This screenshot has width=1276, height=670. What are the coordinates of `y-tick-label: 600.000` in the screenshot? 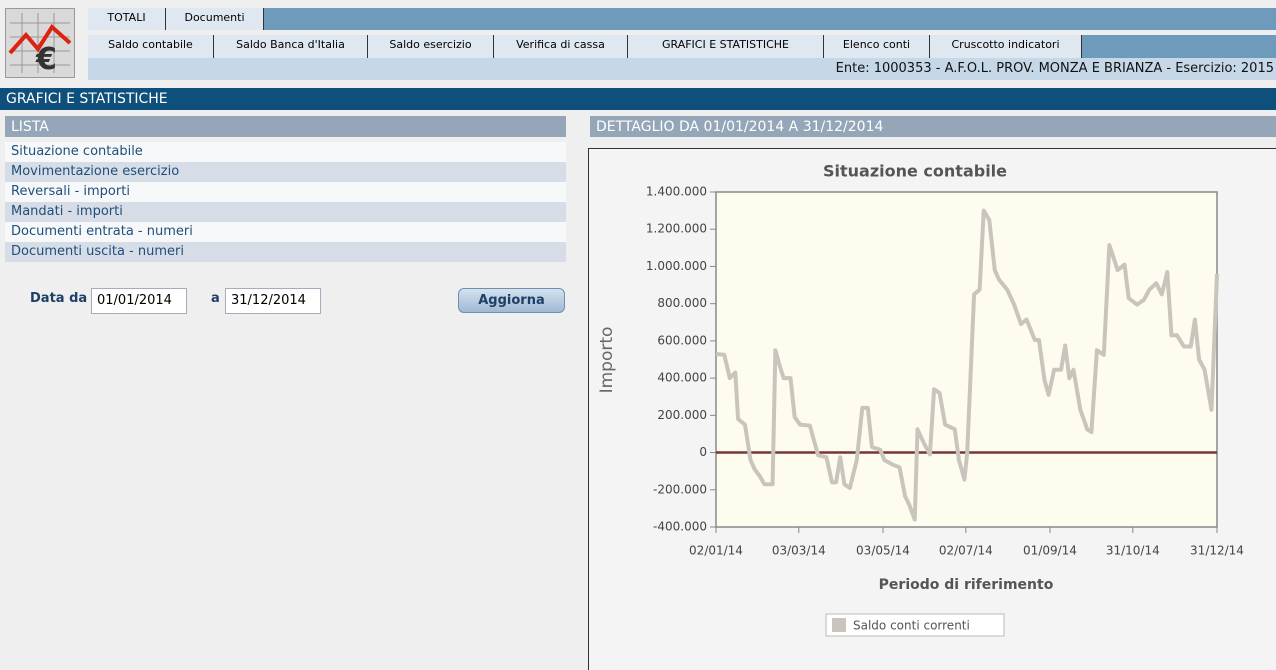 It's located at (682, 340).